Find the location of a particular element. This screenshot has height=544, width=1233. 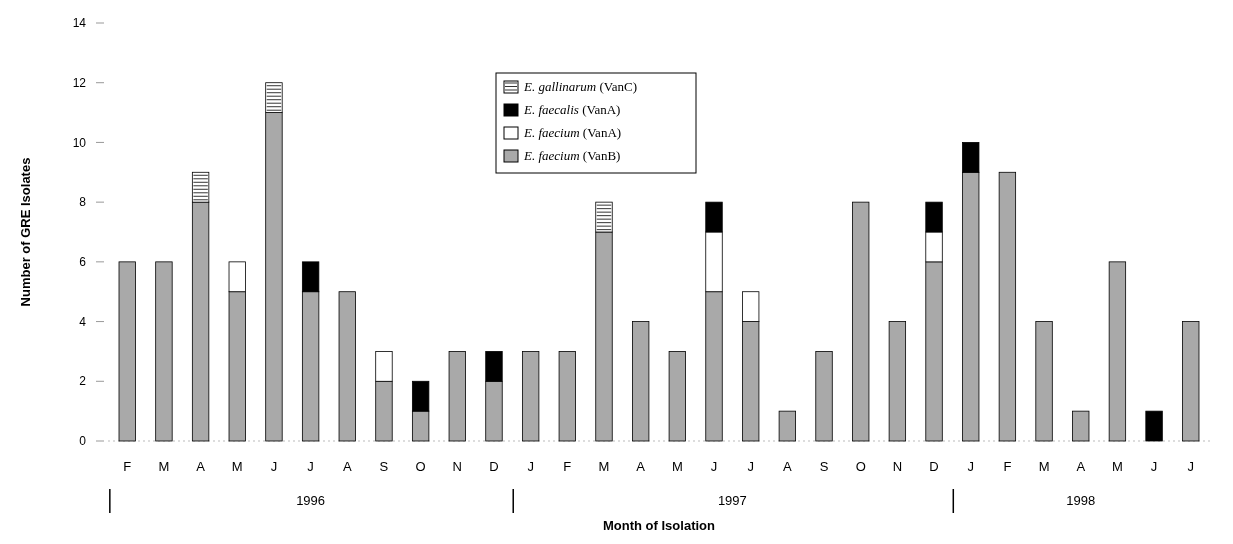

text: 1998 is located at coordinates (1081, 500).